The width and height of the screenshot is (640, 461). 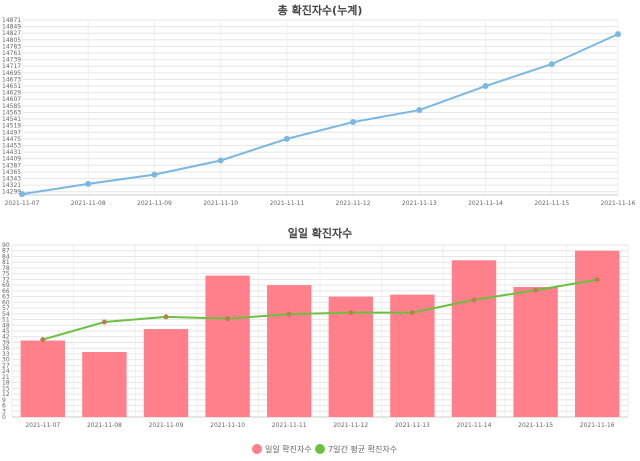 What do you see at coordinates (4, 400) in the screenshot?
I see `y-tick-label: 9` at bounding box center [4, 400].